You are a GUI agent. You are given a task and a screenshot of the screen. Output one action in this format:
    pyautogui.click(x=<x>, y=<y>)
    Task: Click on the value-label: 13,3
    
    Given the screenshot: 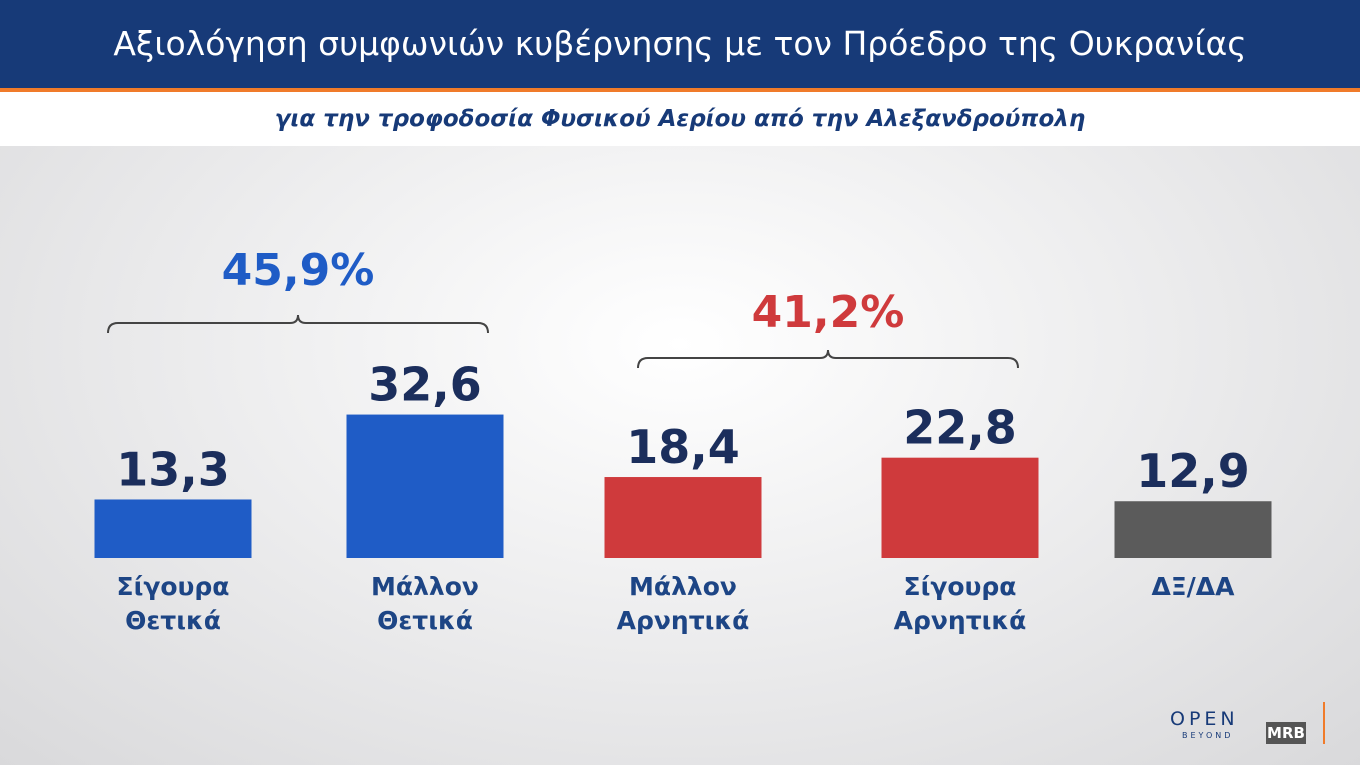 What is the action you would take?
    pyautogui.click(x=173, y=469)
    